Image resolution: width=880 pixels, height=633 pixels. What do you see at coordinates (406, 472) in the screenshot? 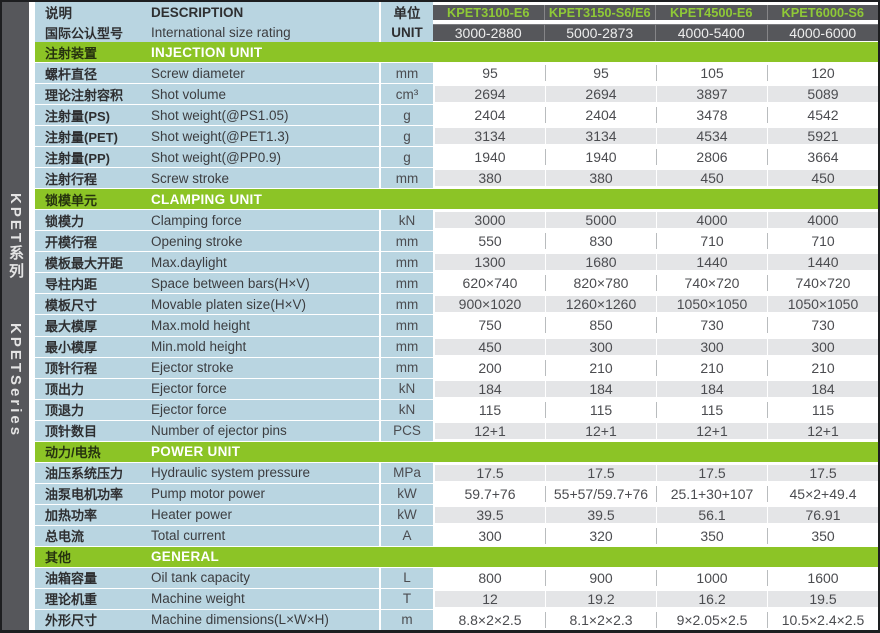
I see `row-unit: MPa` at bounding box center [406, 472].